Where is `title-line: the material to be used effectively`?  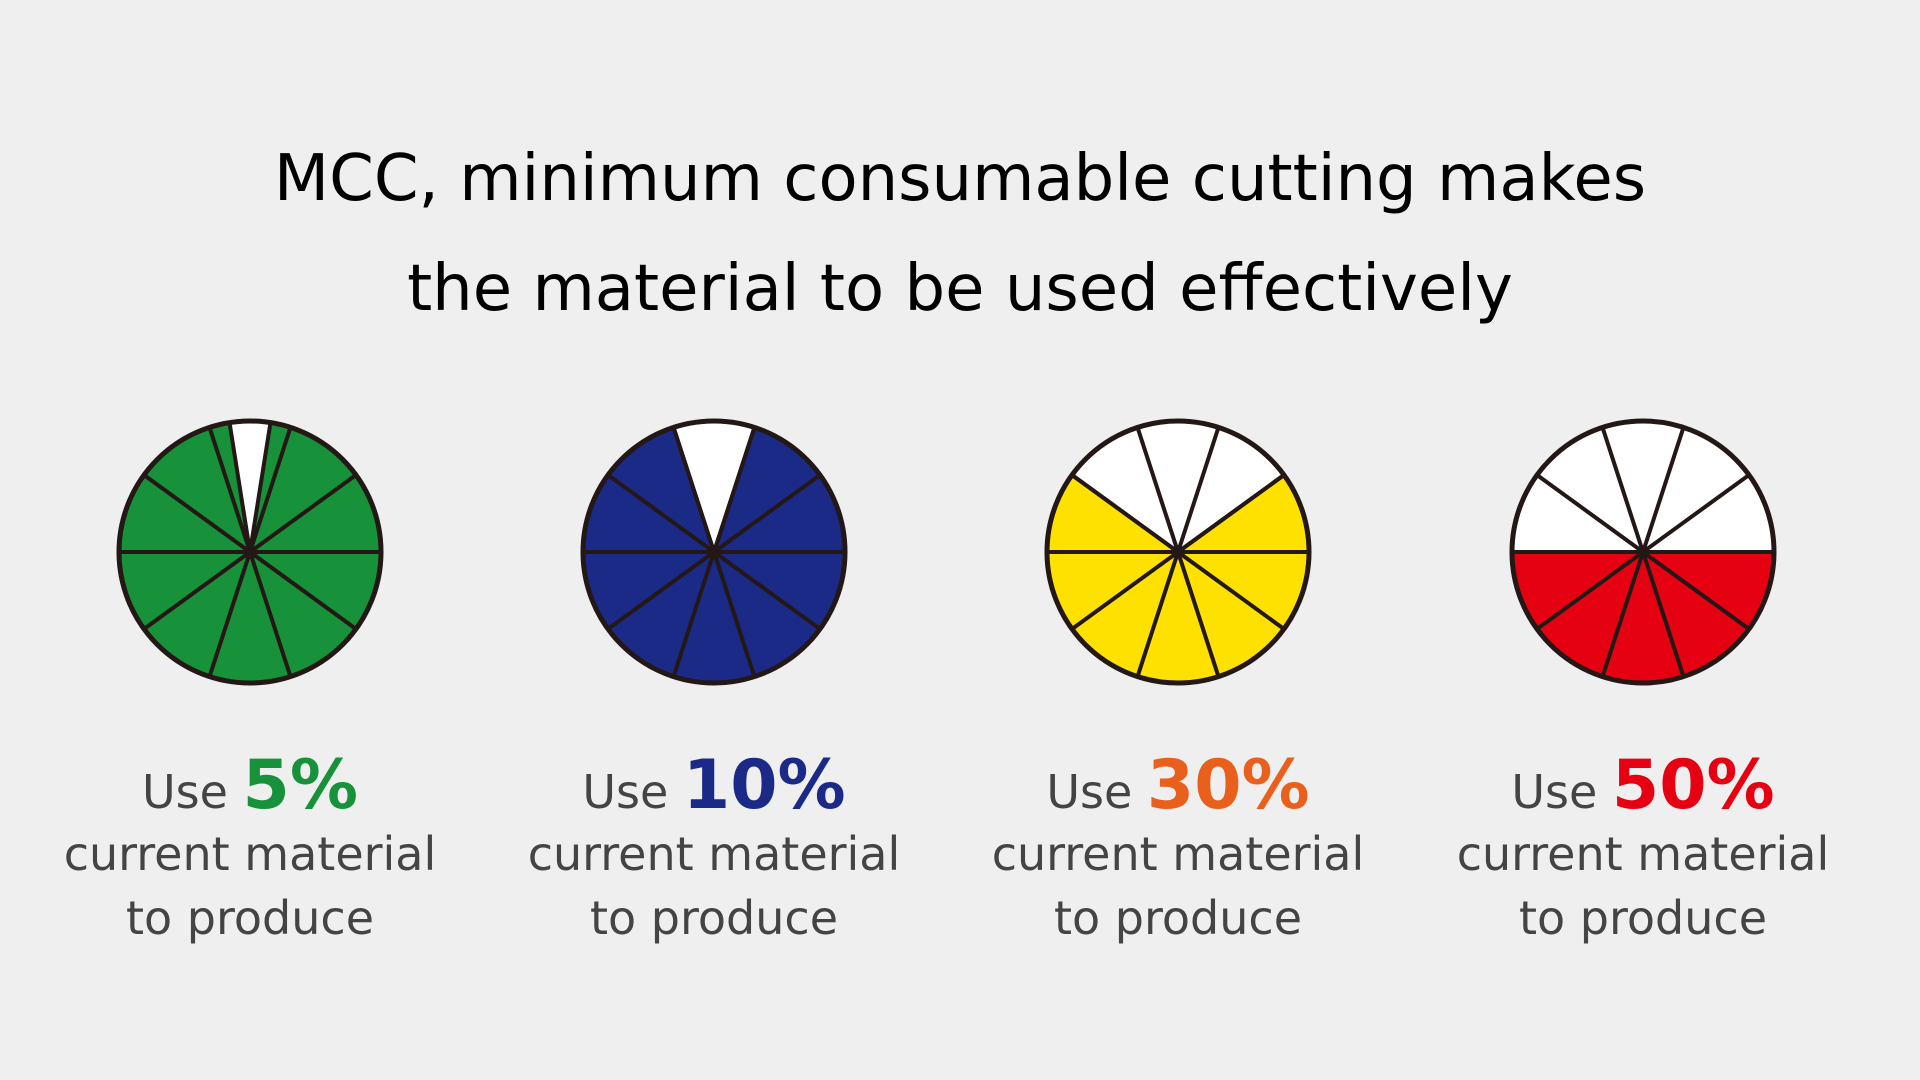
title-line: the material to be used effectively is located at coordinates (960, 289).